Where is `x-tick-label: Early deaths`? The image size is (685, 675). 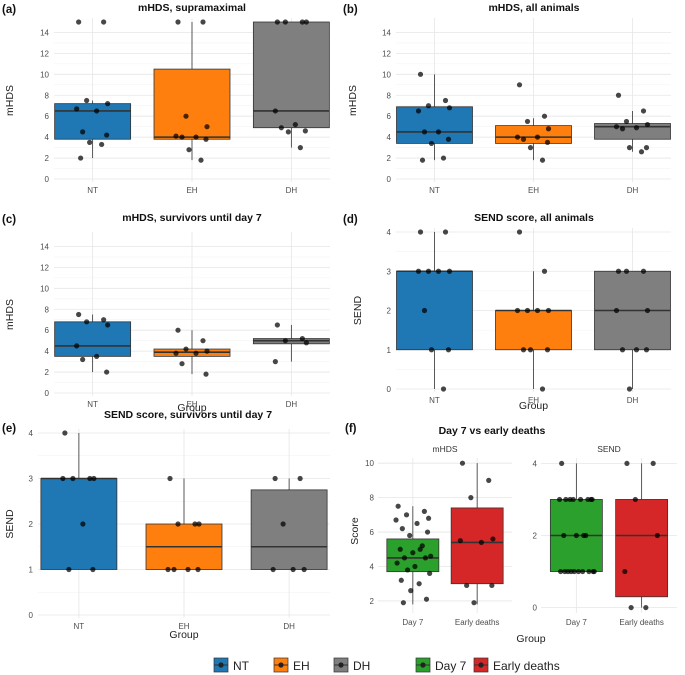 x-tick-label: Early deaths is located at coordinates (641, 622).